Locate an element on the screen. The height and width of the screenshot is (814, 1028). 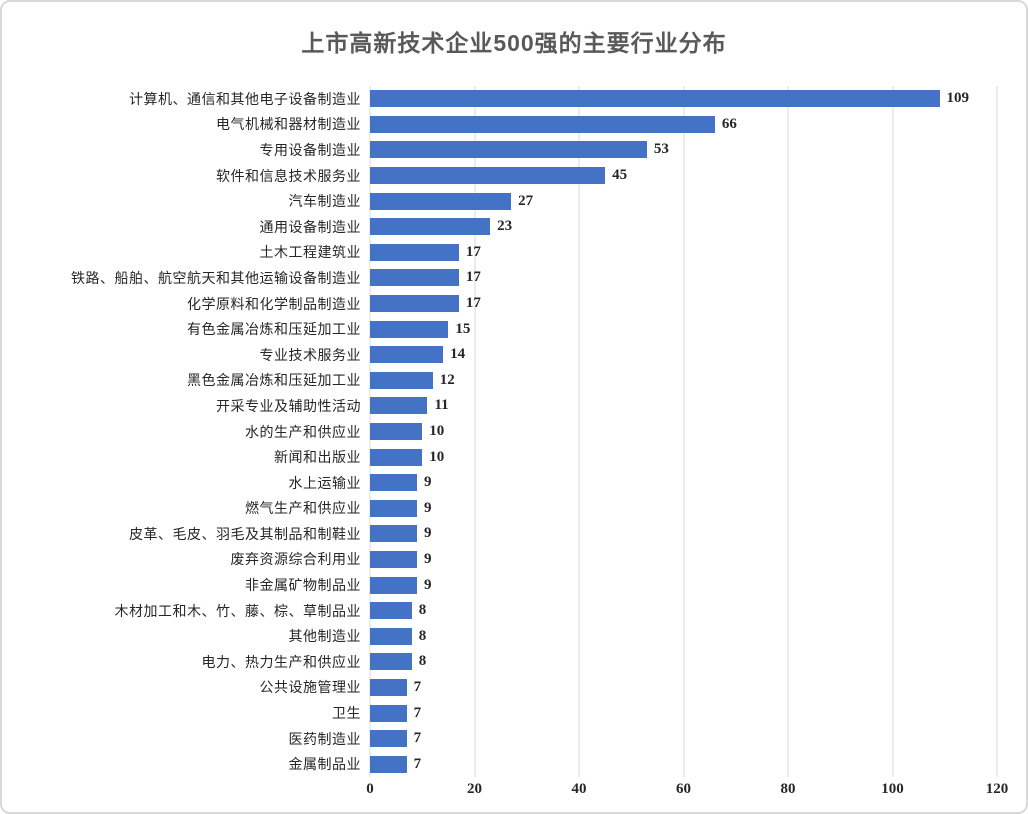
bar-cell: 8 is located at coordinates (683, 611).